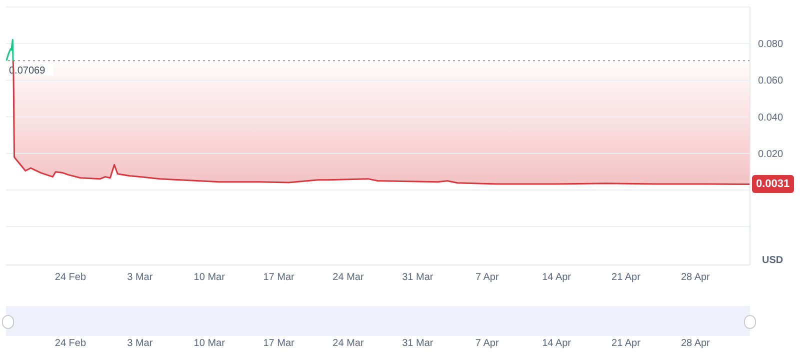 This screenshot has width=800, height=355. Describe the element at coordinates (140, 278) in the screenshot. I see `x-tick-label: 3 Mar` at that location.